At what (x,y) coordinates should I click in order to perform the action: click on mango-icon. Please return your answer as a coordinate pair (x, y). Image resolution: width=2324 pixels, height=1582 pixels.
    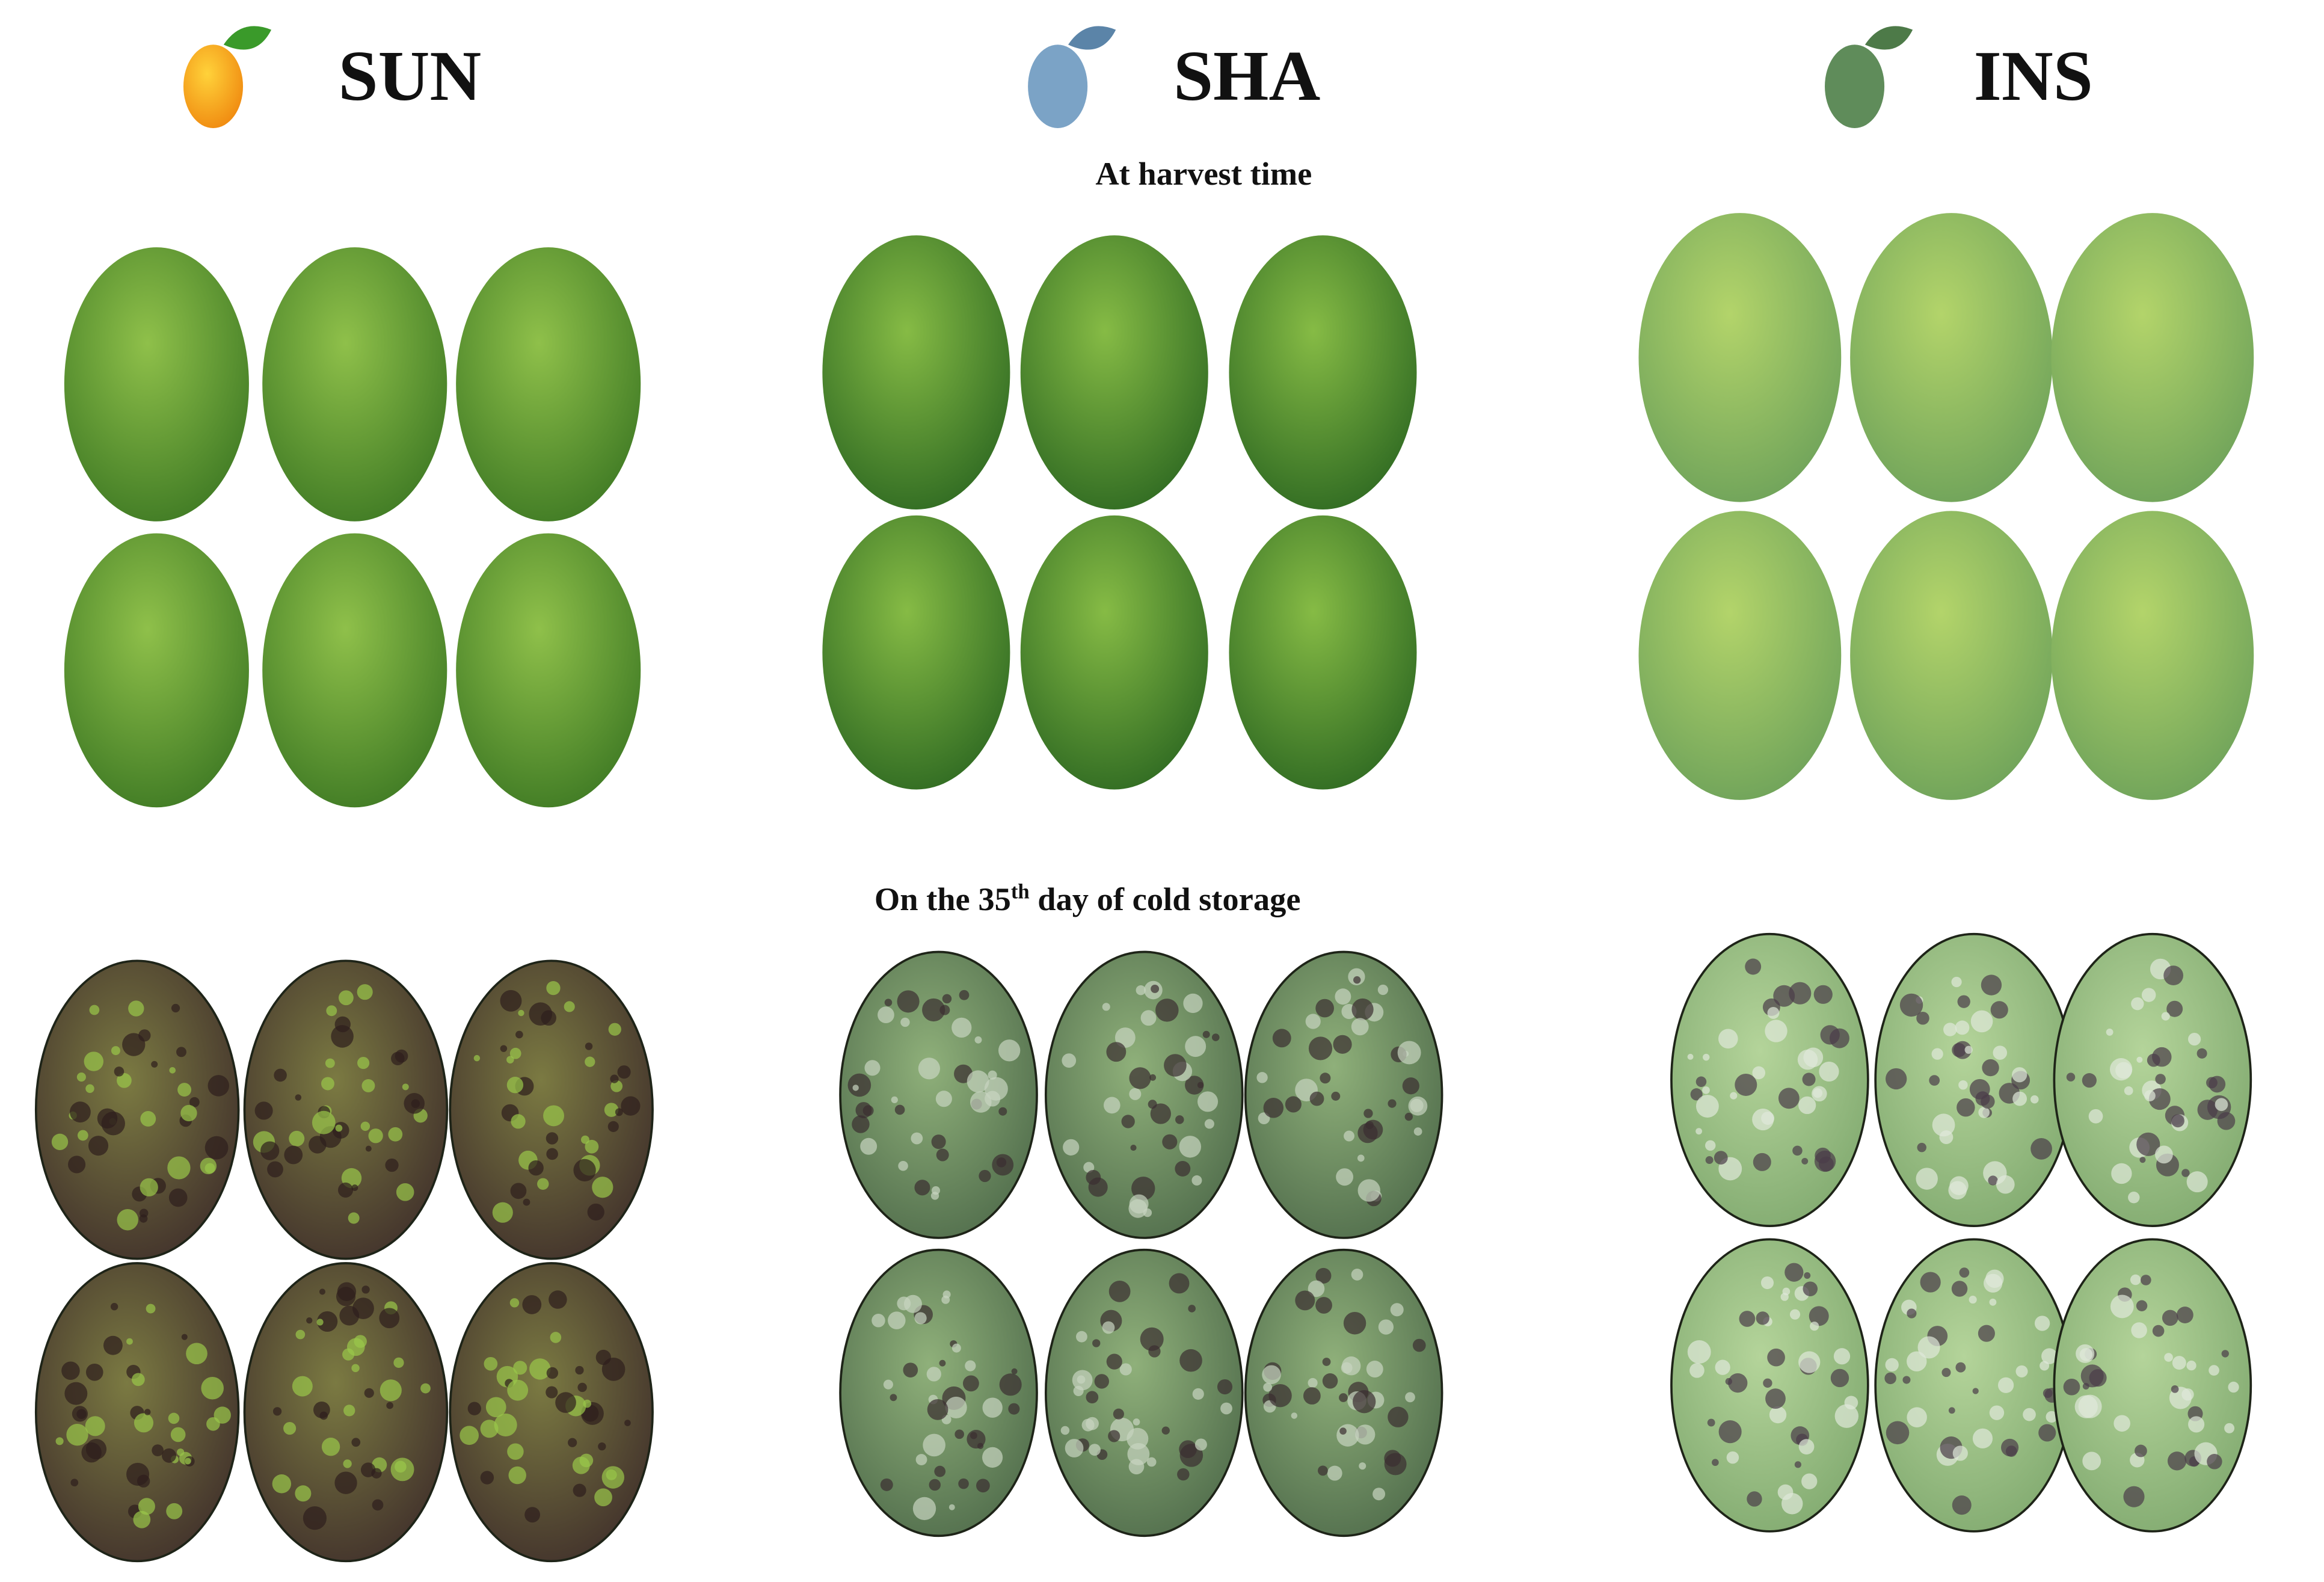
    Looking at the image, I should click on (1869, 77).